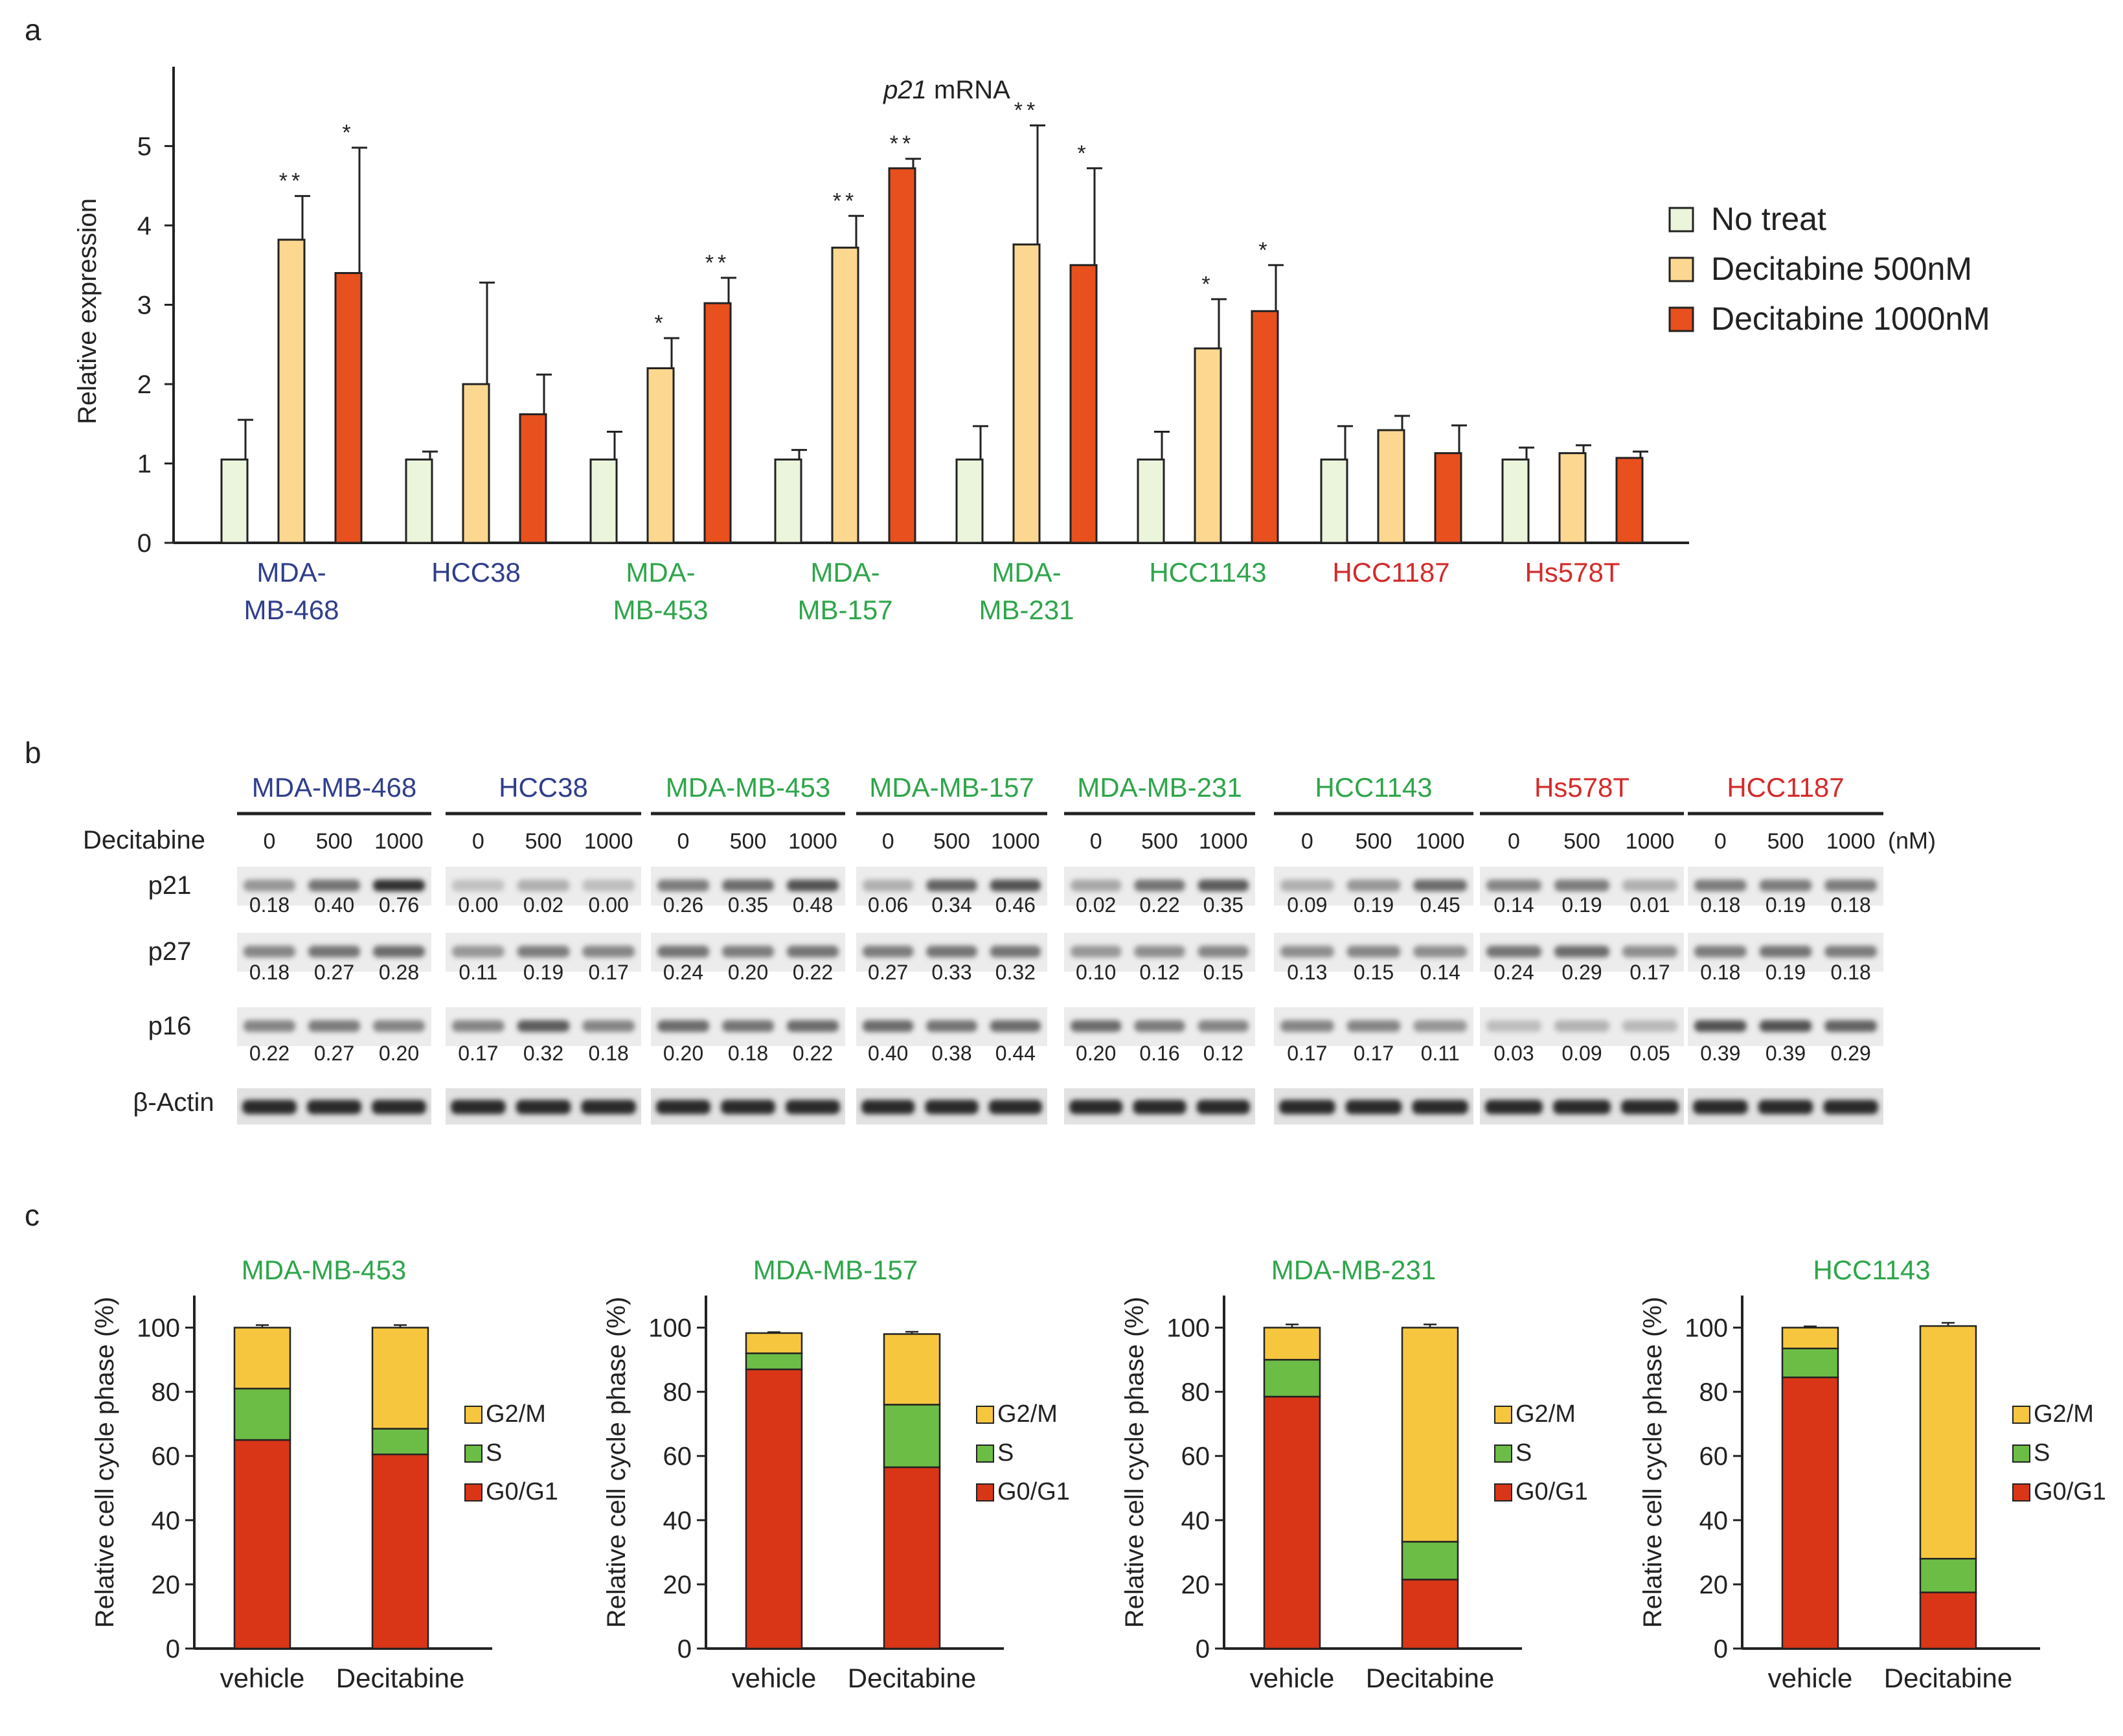  I want to click on band-intensity-value: 0.40, so click(334, 905).